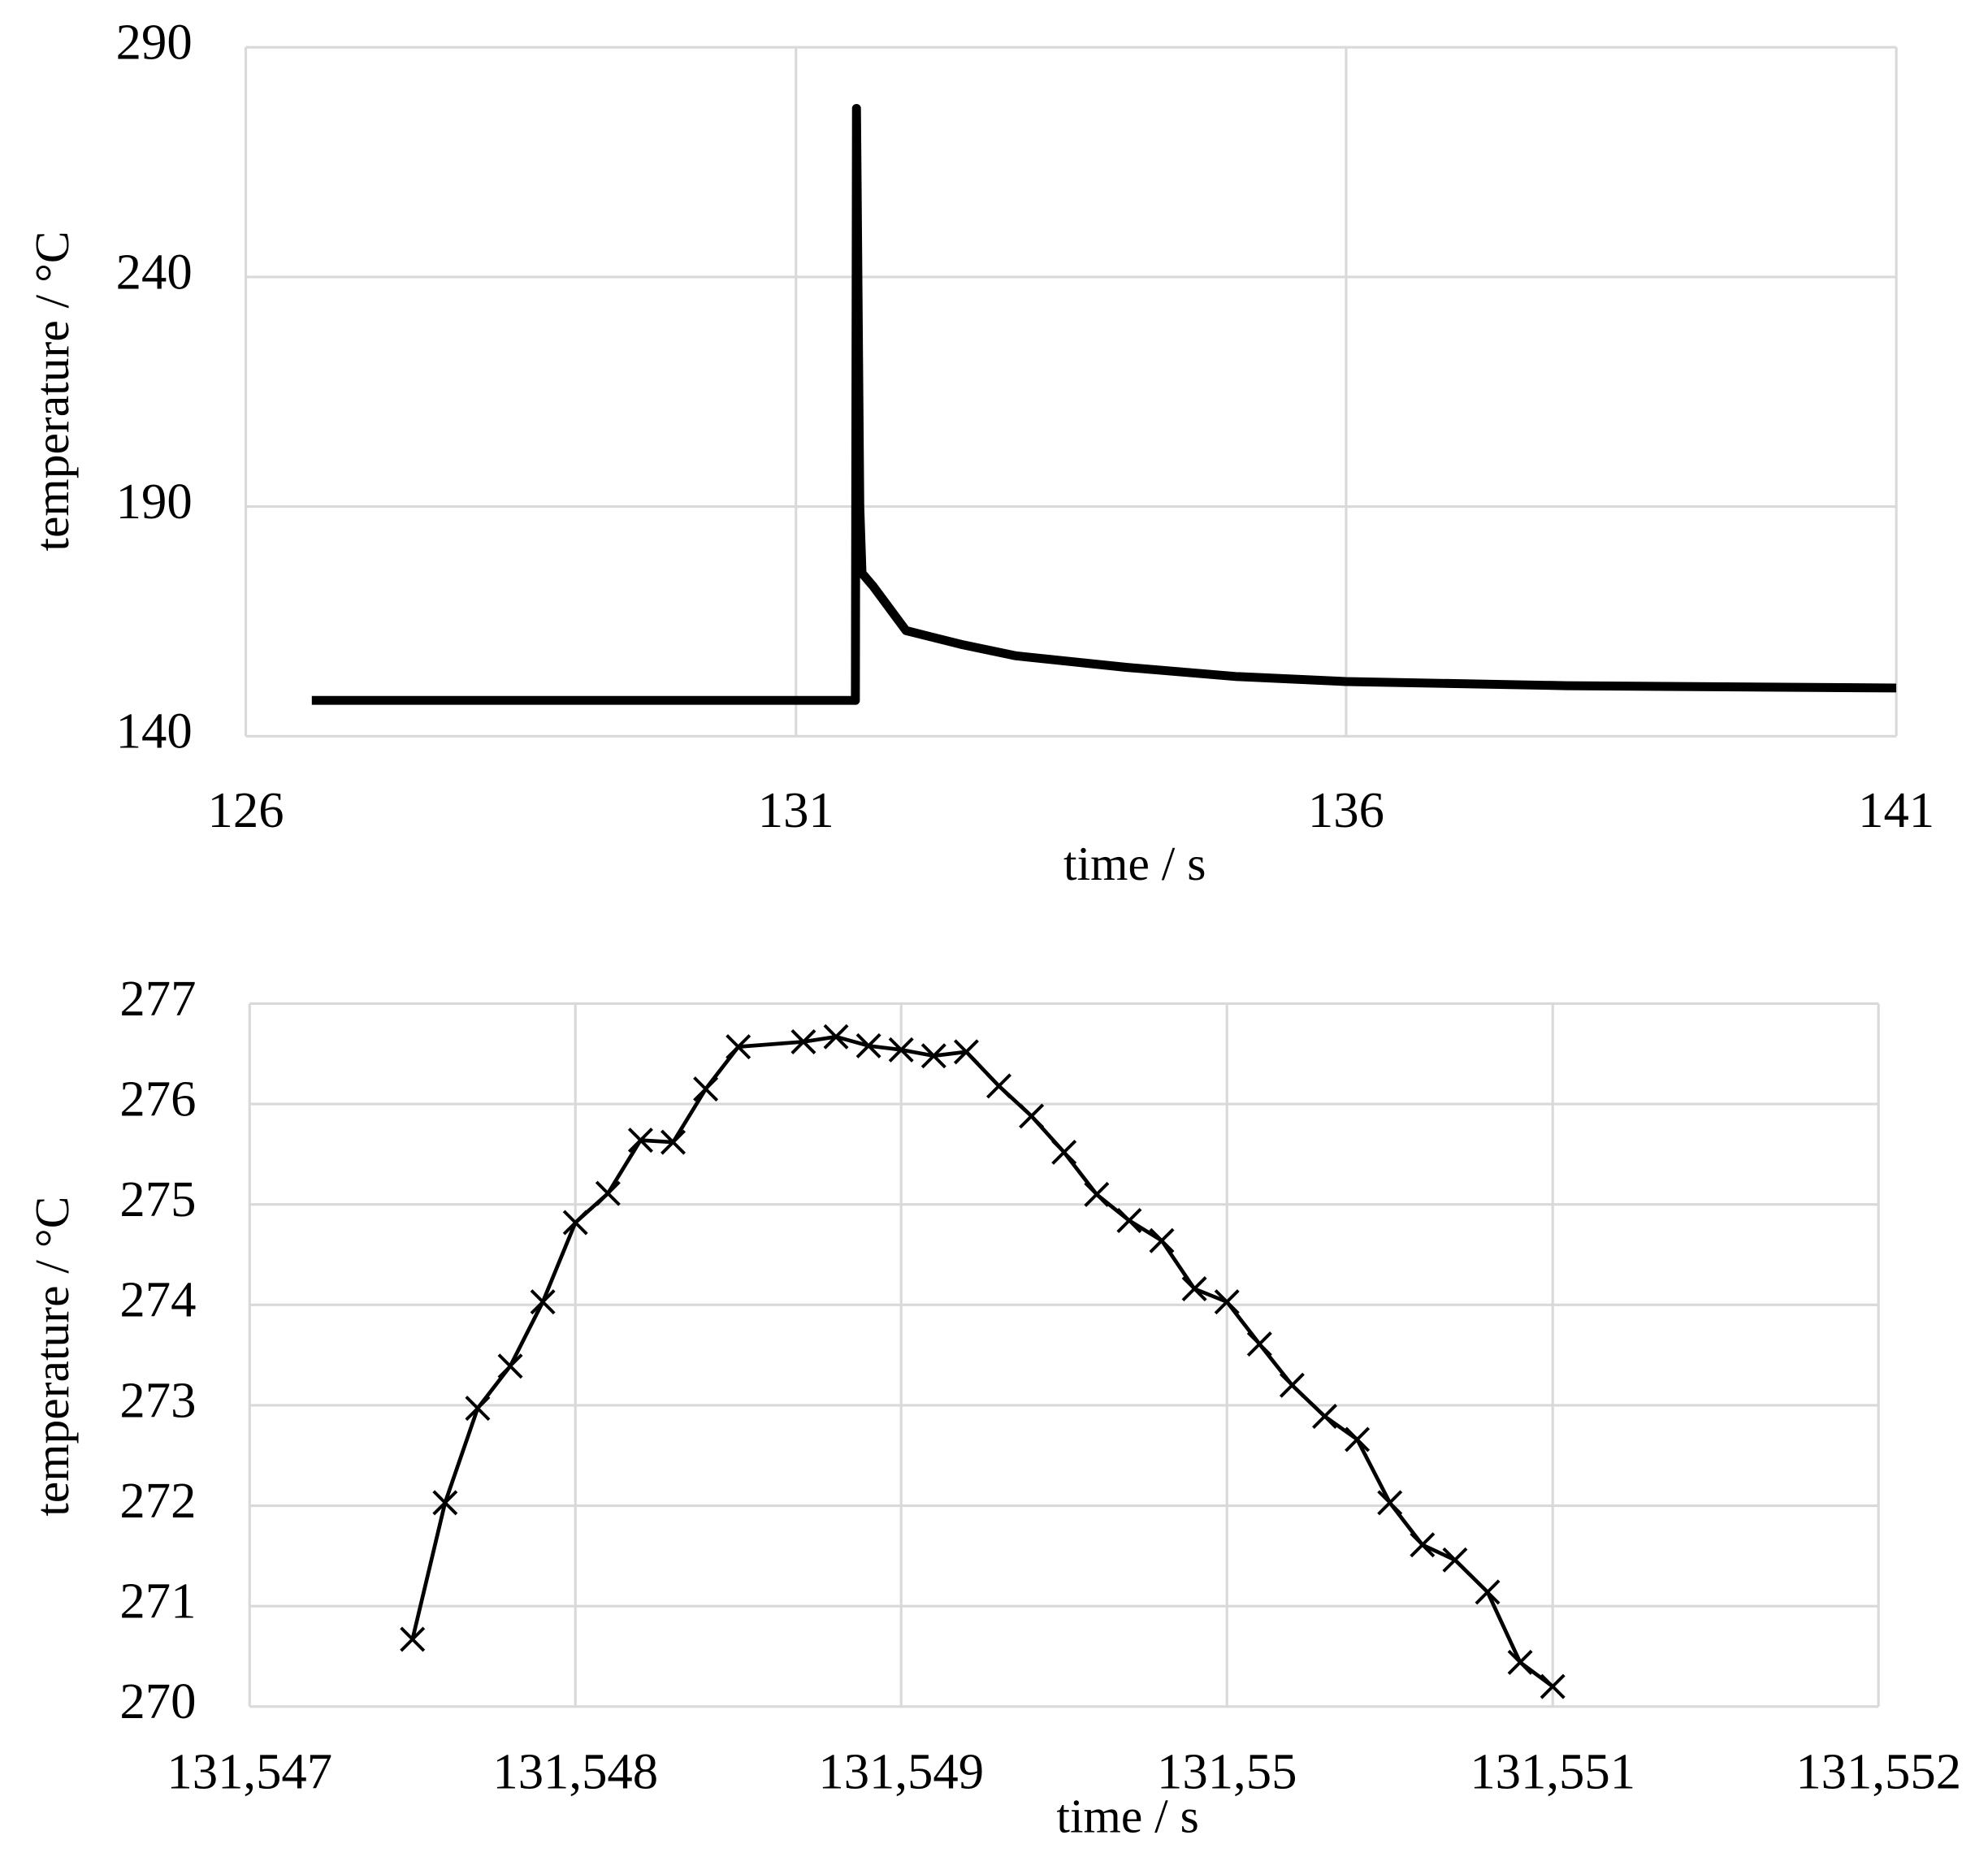  What do you see at coordinates (157, 1299) in the screenshot?
I see `y-tick-label: 274` at bounding box center [157, 1299].